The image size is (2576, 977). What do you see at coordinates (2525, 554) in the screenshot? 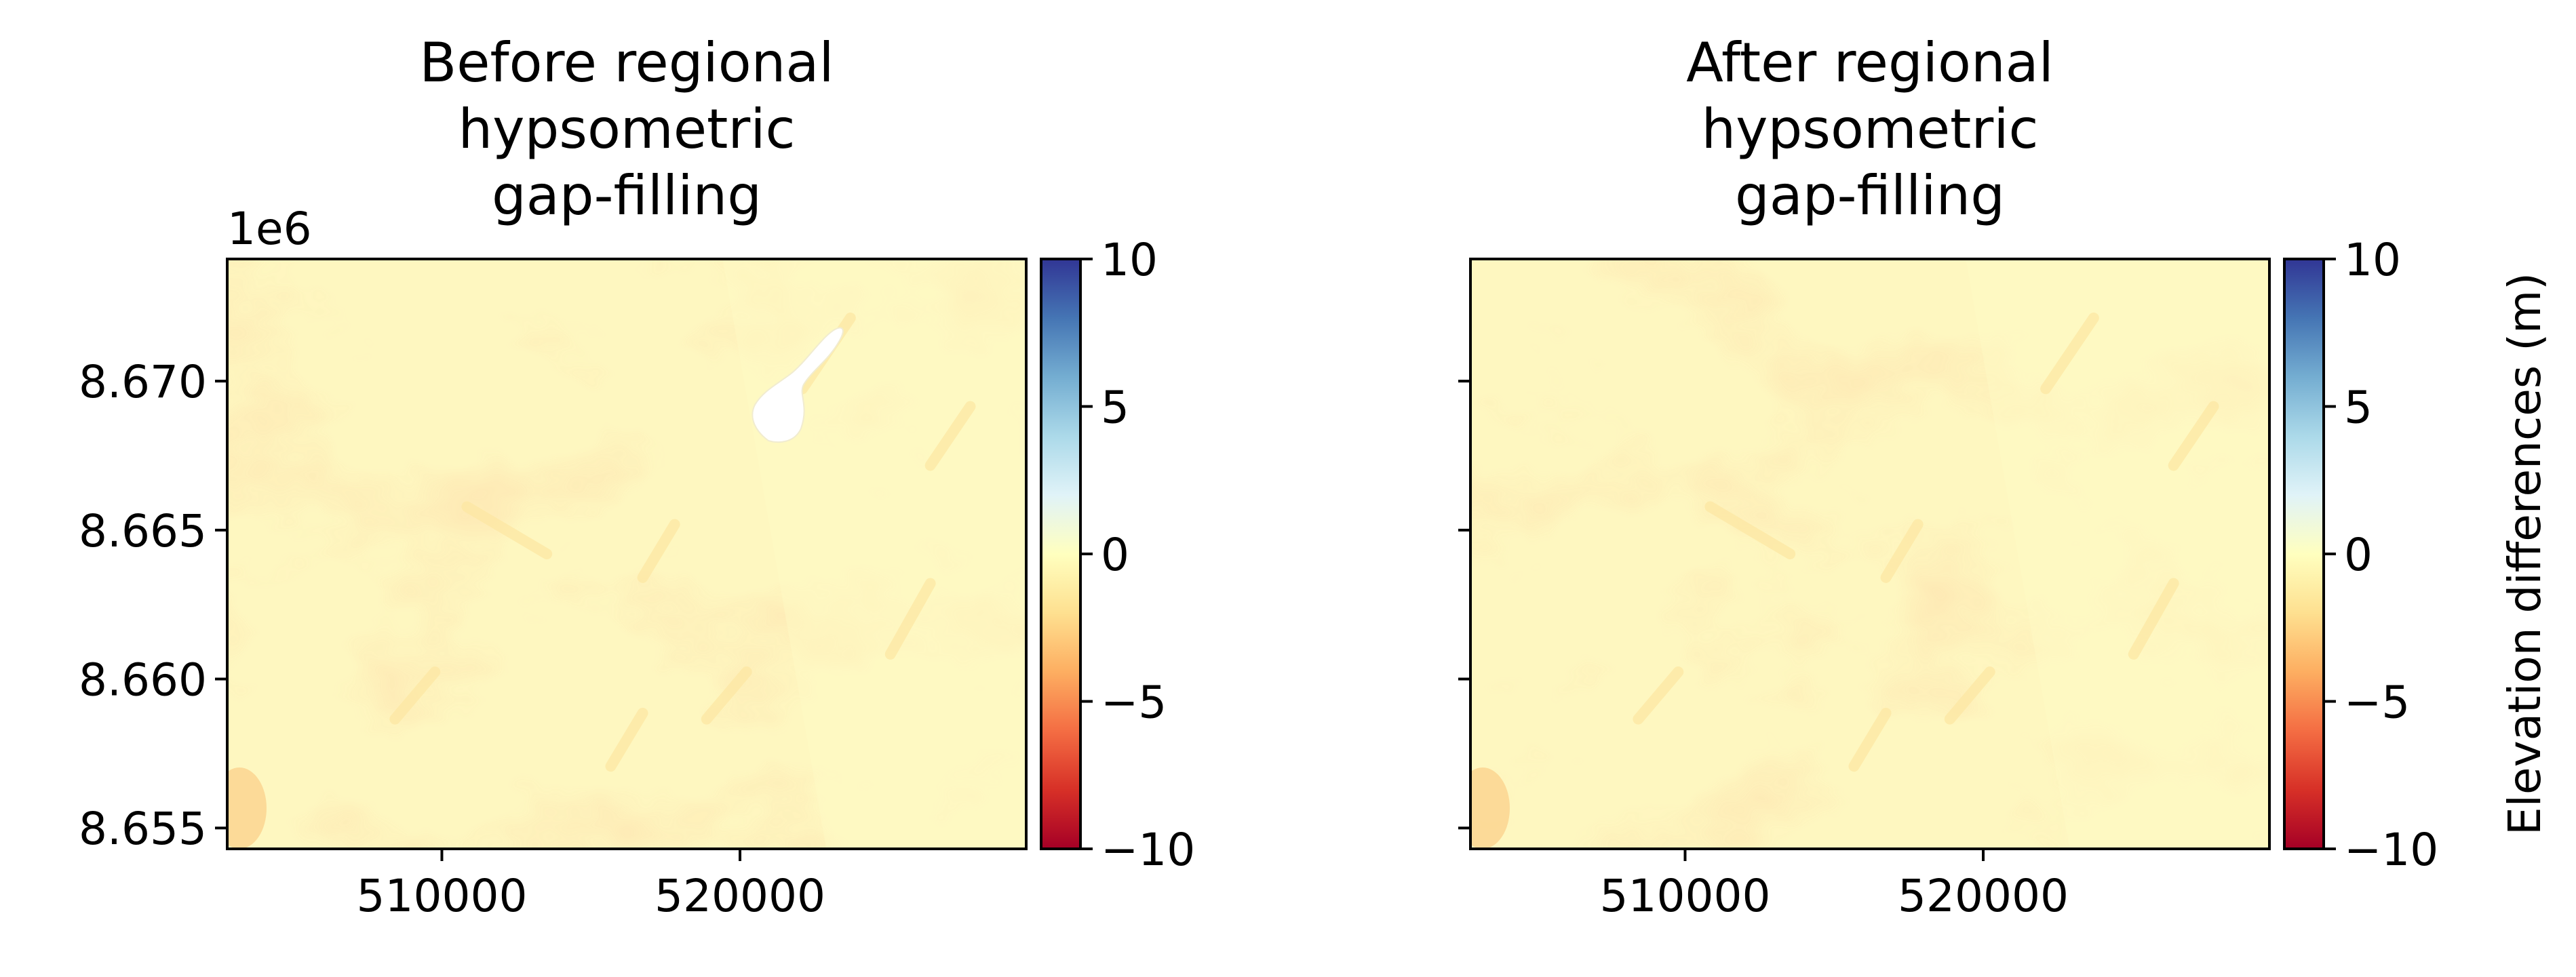
I see `colorbar-label: Elevation differences (m)` at bounding box center [2525, 554].